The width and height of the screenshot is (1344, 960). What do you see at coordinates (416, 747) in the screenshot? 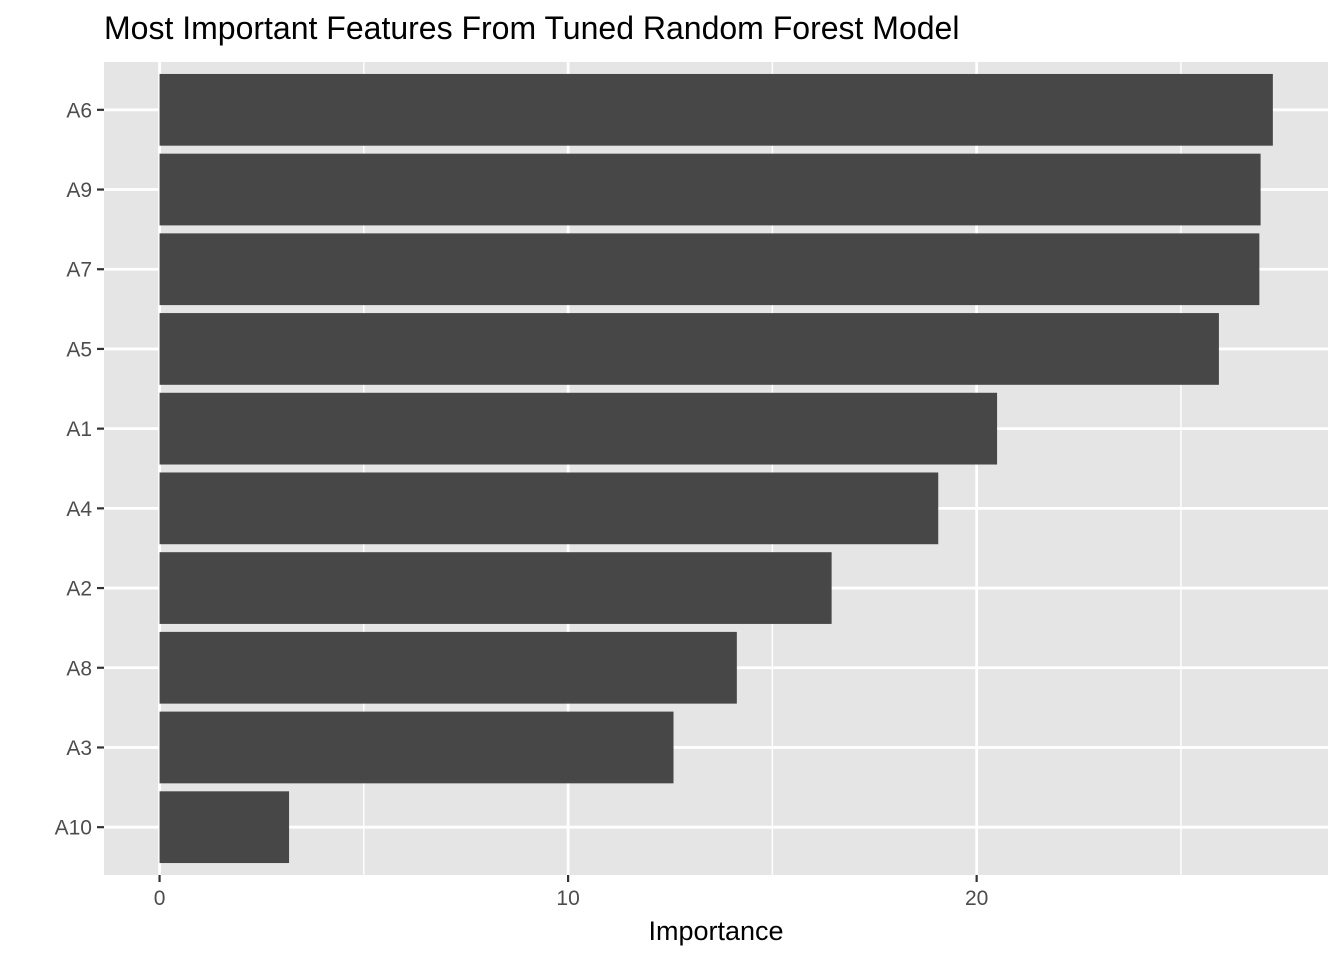
I see `bar-a3` at bounding box center [416, 747].